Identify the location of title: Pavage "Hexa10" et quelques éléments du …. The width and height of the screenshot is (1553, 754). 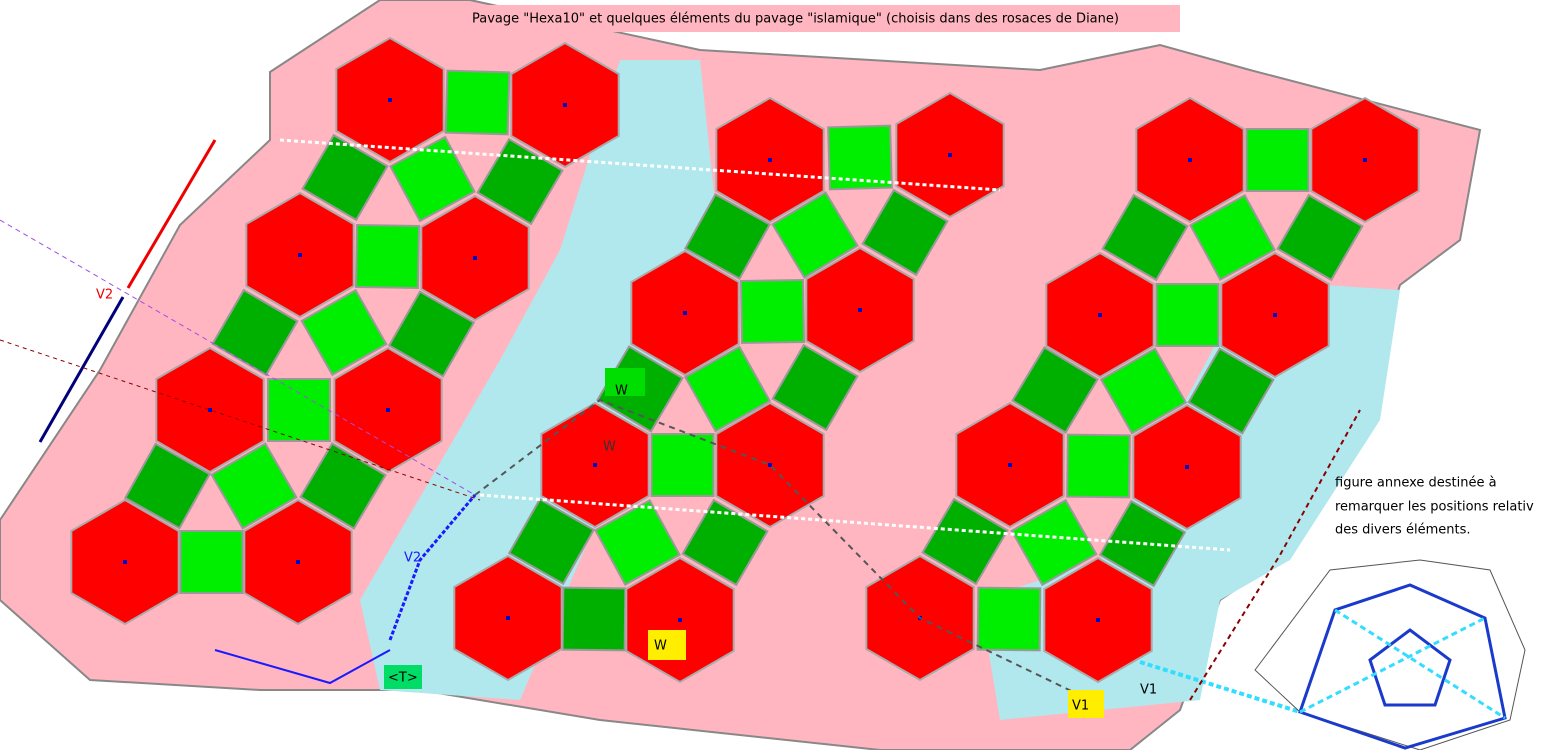
(795, 19).